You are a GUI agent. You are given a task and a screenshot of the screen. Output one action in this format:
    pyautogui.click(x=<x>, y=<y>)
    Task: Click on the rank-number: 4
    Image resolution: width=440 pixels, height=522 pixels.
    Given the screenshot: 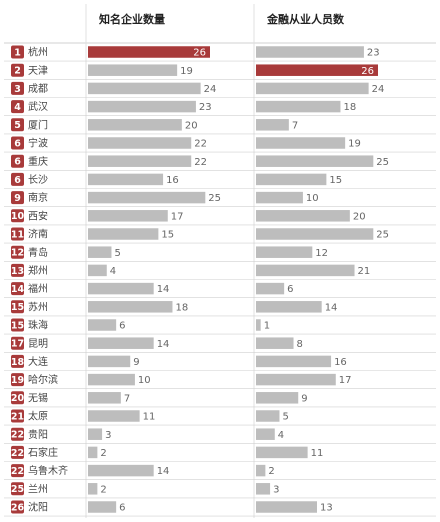 What is the action you would take?
    pyautogui.click(x=17, y=107)
    